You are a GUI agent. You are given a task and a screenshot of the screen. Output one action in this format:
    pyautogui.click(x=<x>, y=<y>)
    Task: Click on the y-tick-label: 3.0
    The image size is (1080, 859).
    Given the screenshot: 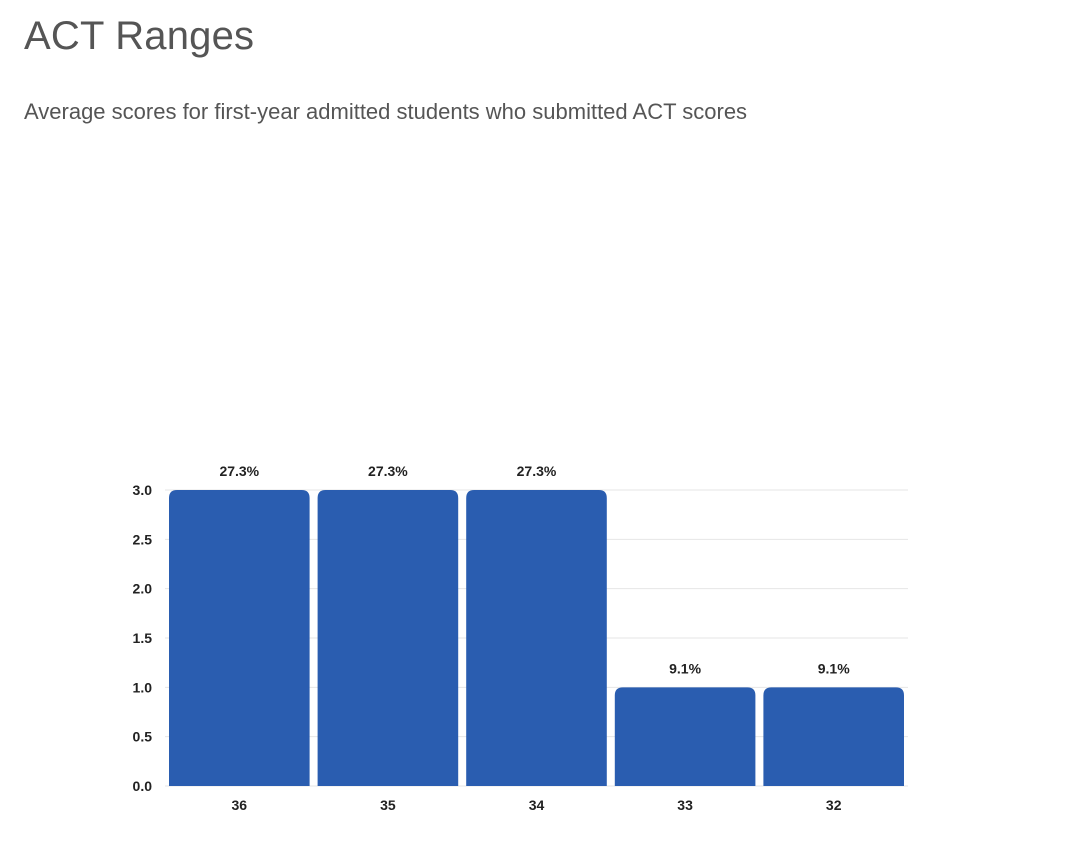 What is the action you would take?
    pyautogui.click(x=143, y=490)
    